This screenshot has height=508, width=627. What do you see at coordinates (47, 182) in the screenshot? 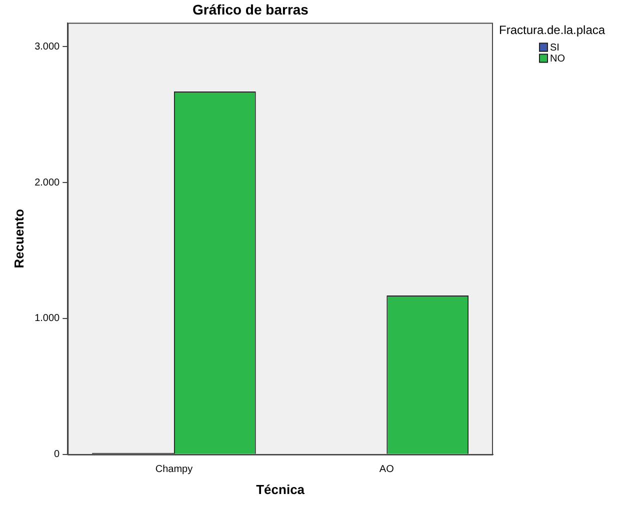
I see `y-tick-label: 2.000` at bounding box center [47, 182].